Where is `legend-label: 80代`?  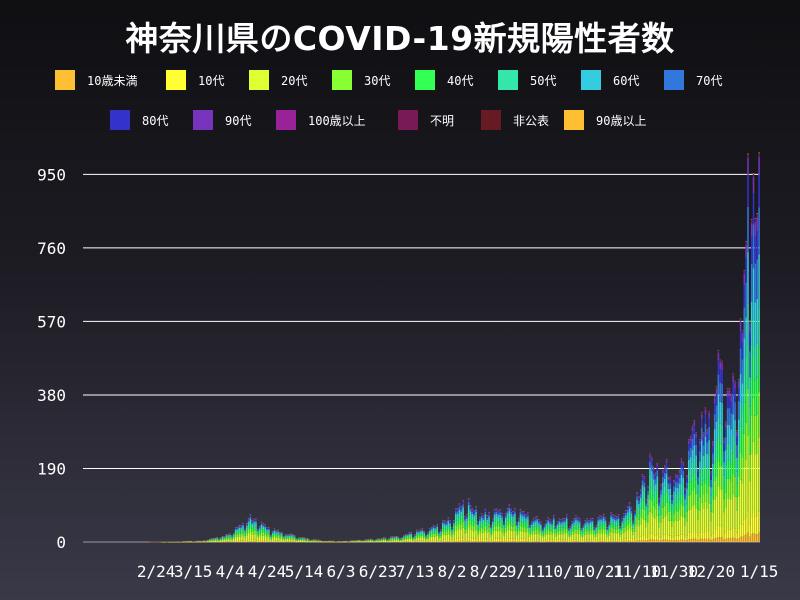 legend-label: 80代 is located at coordinates (155, 121).